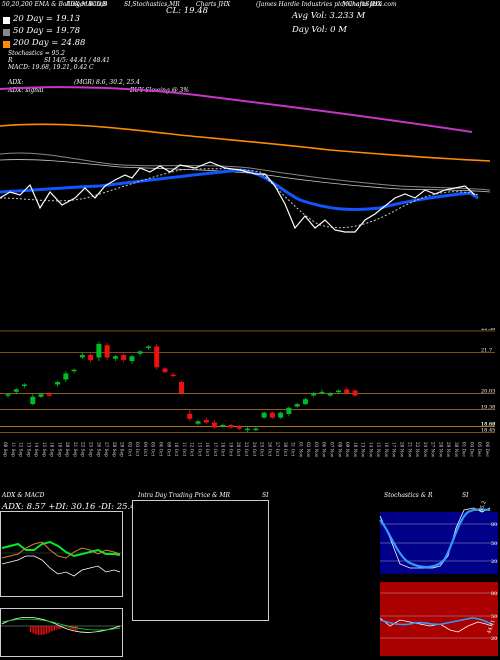  Describe the element at coordinates (324, 450) in the screenshot. I see `date-label: 06 Nov` at that location.